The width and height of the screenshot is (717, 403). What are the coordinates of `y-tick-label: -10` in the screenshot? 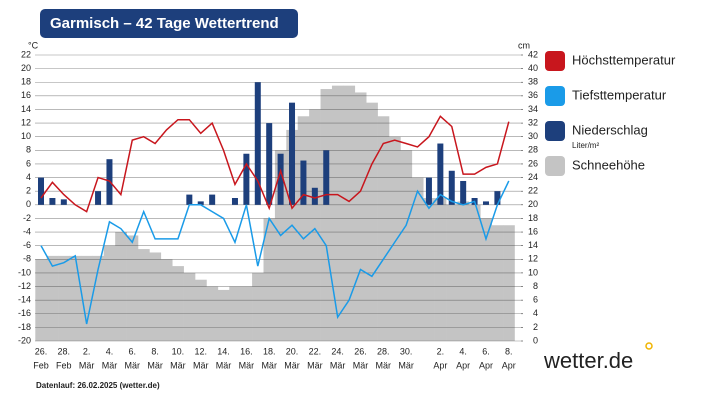 It's located at (24, 272).